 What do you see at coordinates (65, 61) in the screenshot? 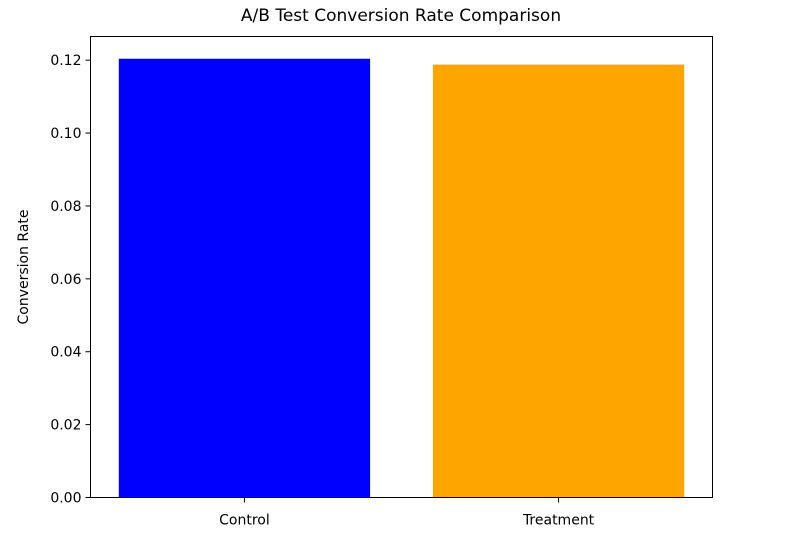
I see `y-tick-label: 0.12` at bounding box center [65, 61].